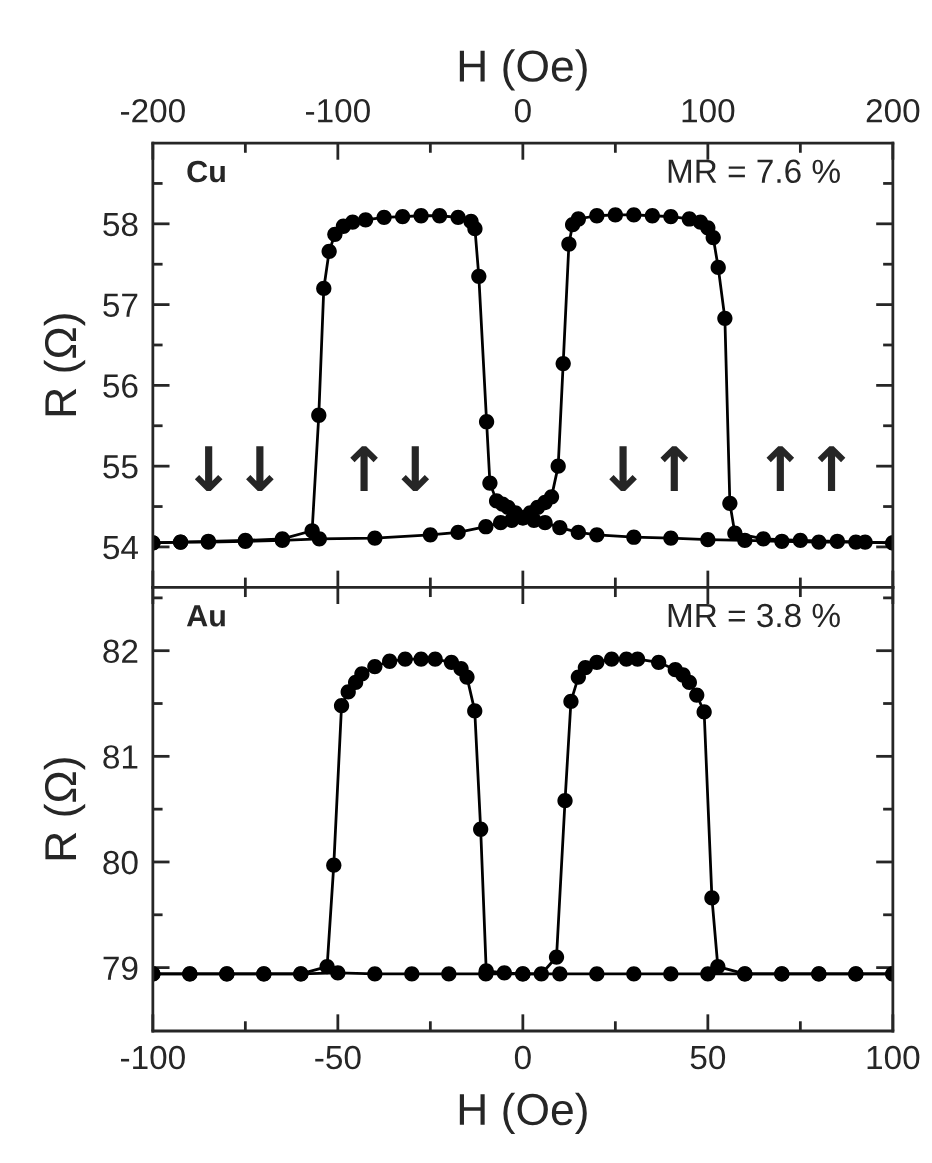  What do you see at coordinates (120, 386) in the screenshot?
I see `y-tick-label: 56` at bounding box center [120, 386].